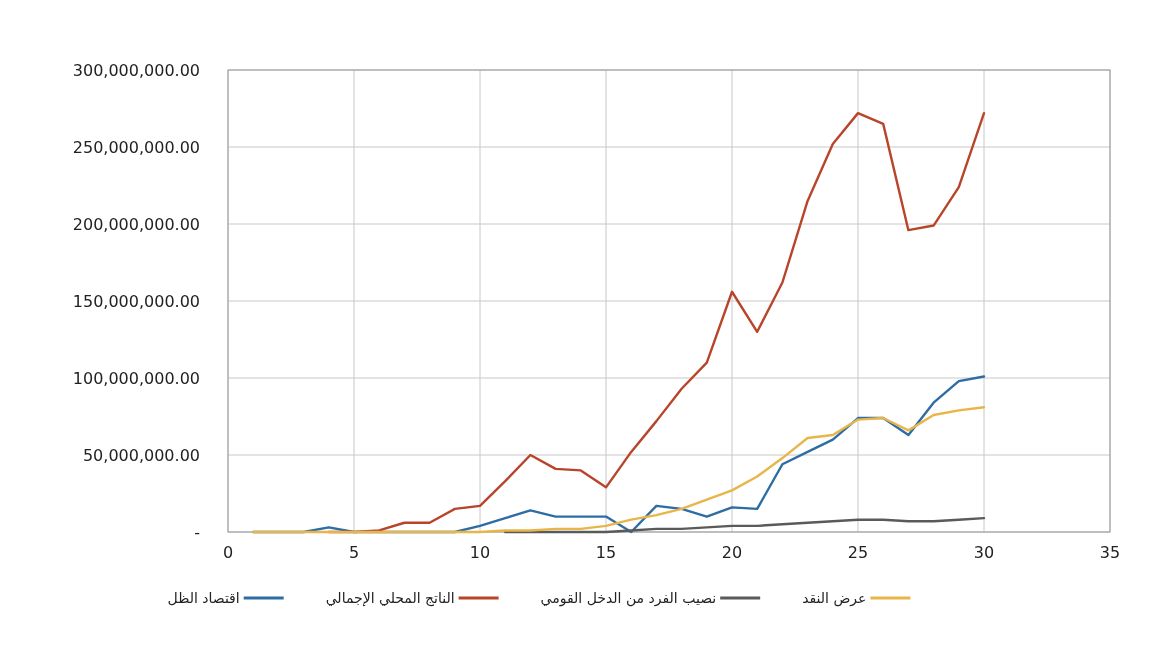  I want to click on x-tick-label: 35, so click(1110, 552).